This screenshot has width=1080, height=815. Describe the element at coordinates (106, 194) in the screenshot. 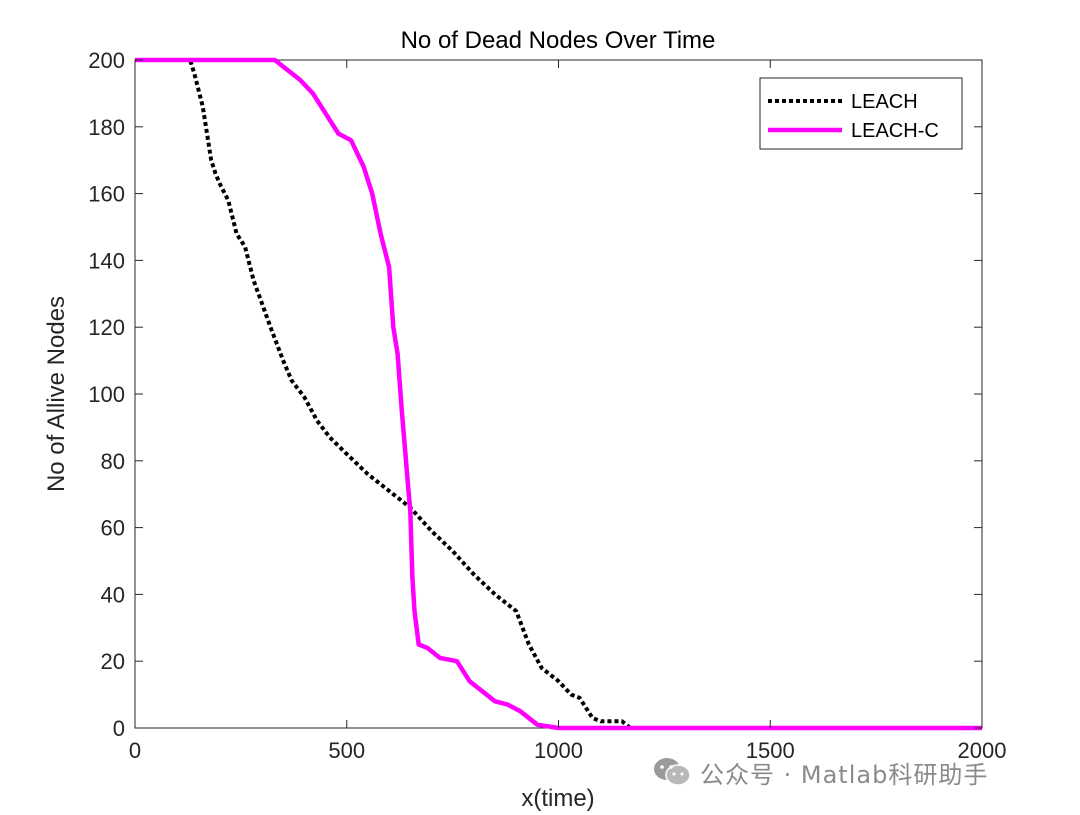

I see `y-tick-label: 160` at that location.